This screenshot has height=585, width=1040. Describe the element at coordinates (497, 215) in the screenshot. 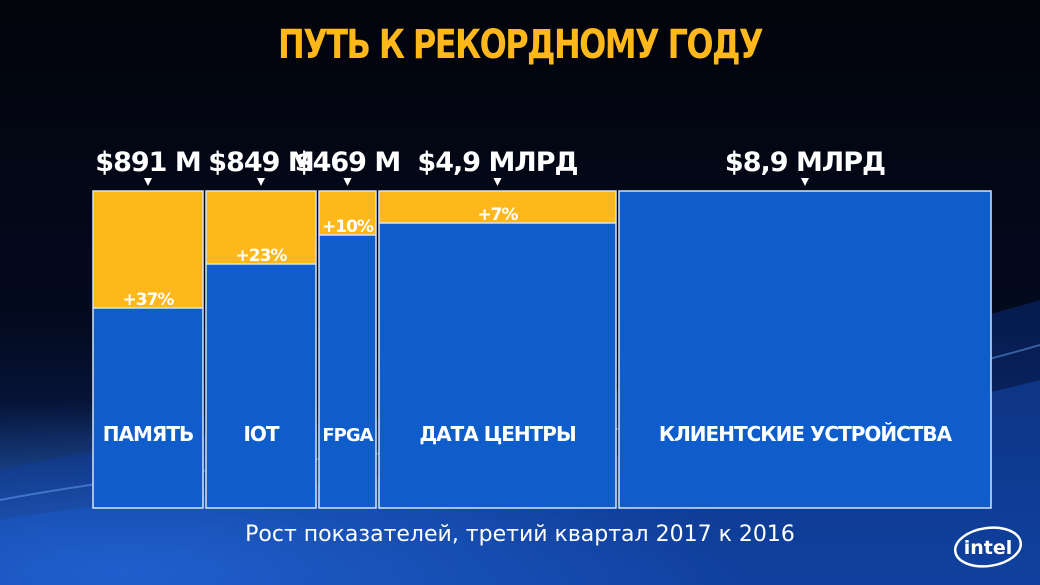

I see `growth-label: +7%` at that location.